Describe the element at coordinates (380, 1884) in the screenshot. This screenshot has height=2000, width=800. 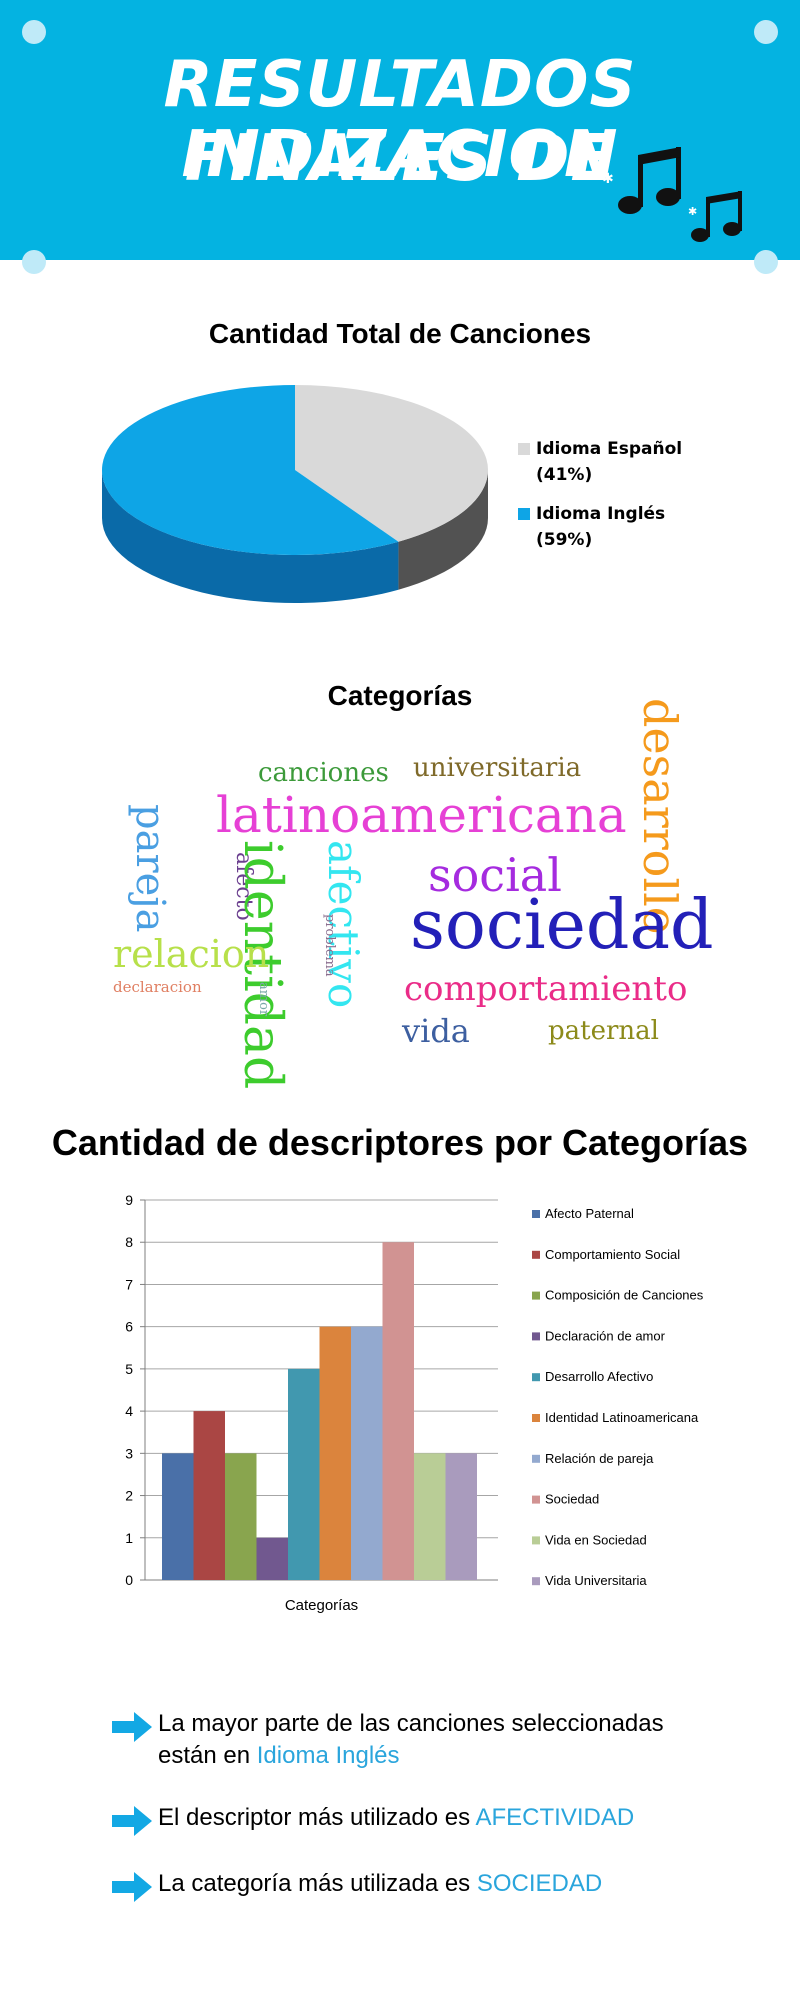
I see `takeaway-text: La categoría más utilizada es SOCIEDAD` at that location.